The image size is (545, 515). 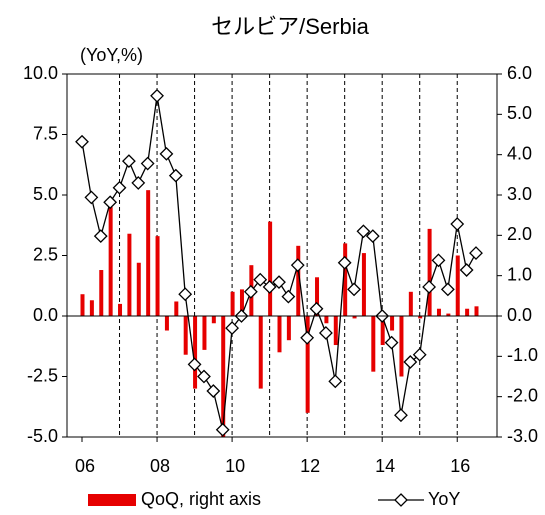 I want to click on y2-tick-label: 5.0, so click(x=519, y=113).